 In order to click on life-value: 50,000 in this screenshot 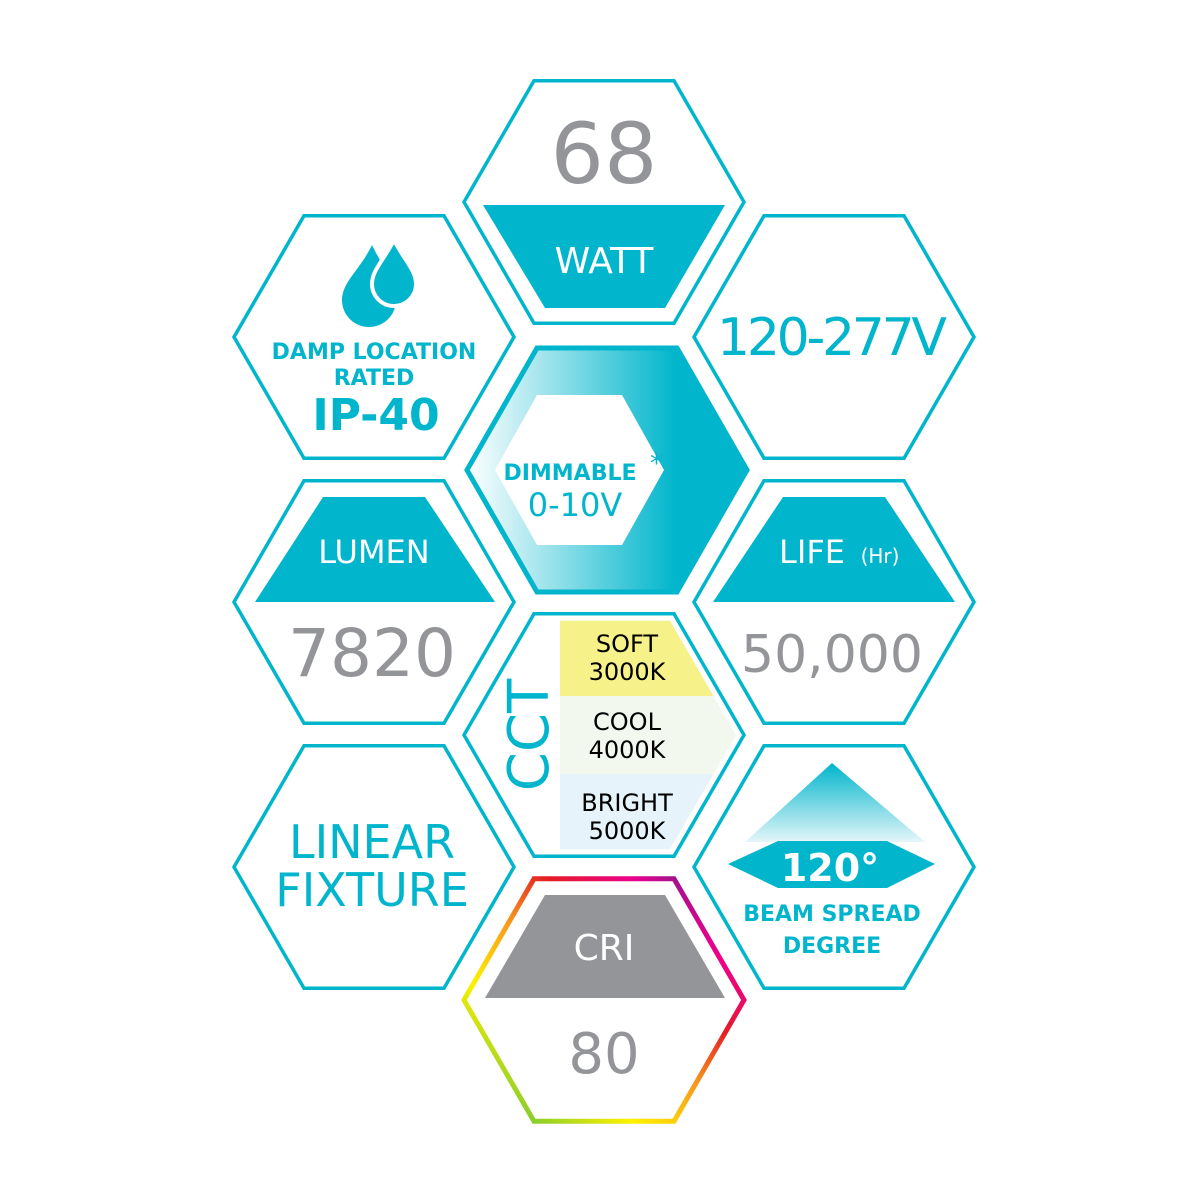, I will do `click(832, 655)`.